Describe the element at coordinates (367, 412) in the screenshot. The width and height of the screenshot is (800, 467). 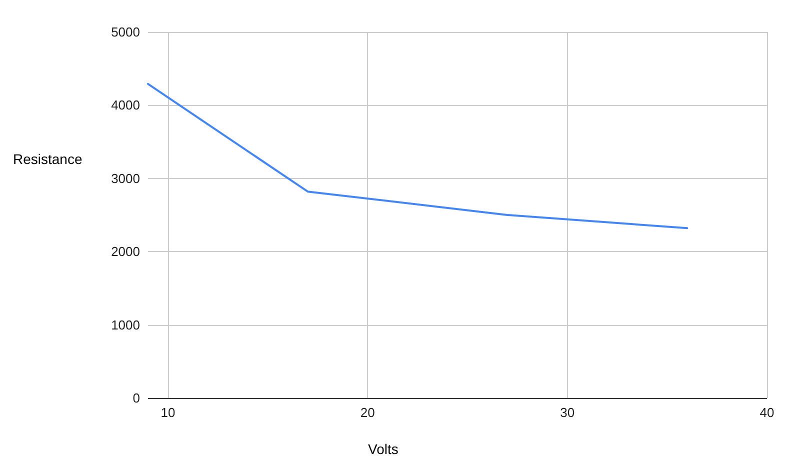
I see `x-tick-label: 20` at that location.